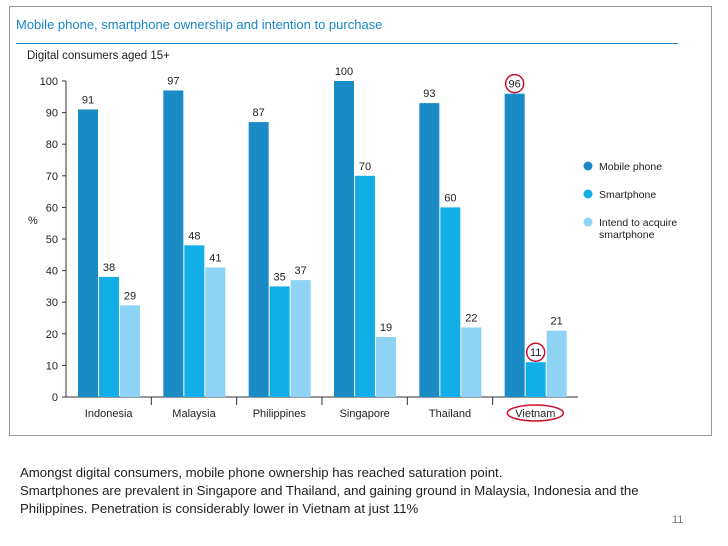 Image resolution: width=728 pixels, height=546 pixels. I want to click on data-label: 29, so click(130, 296).